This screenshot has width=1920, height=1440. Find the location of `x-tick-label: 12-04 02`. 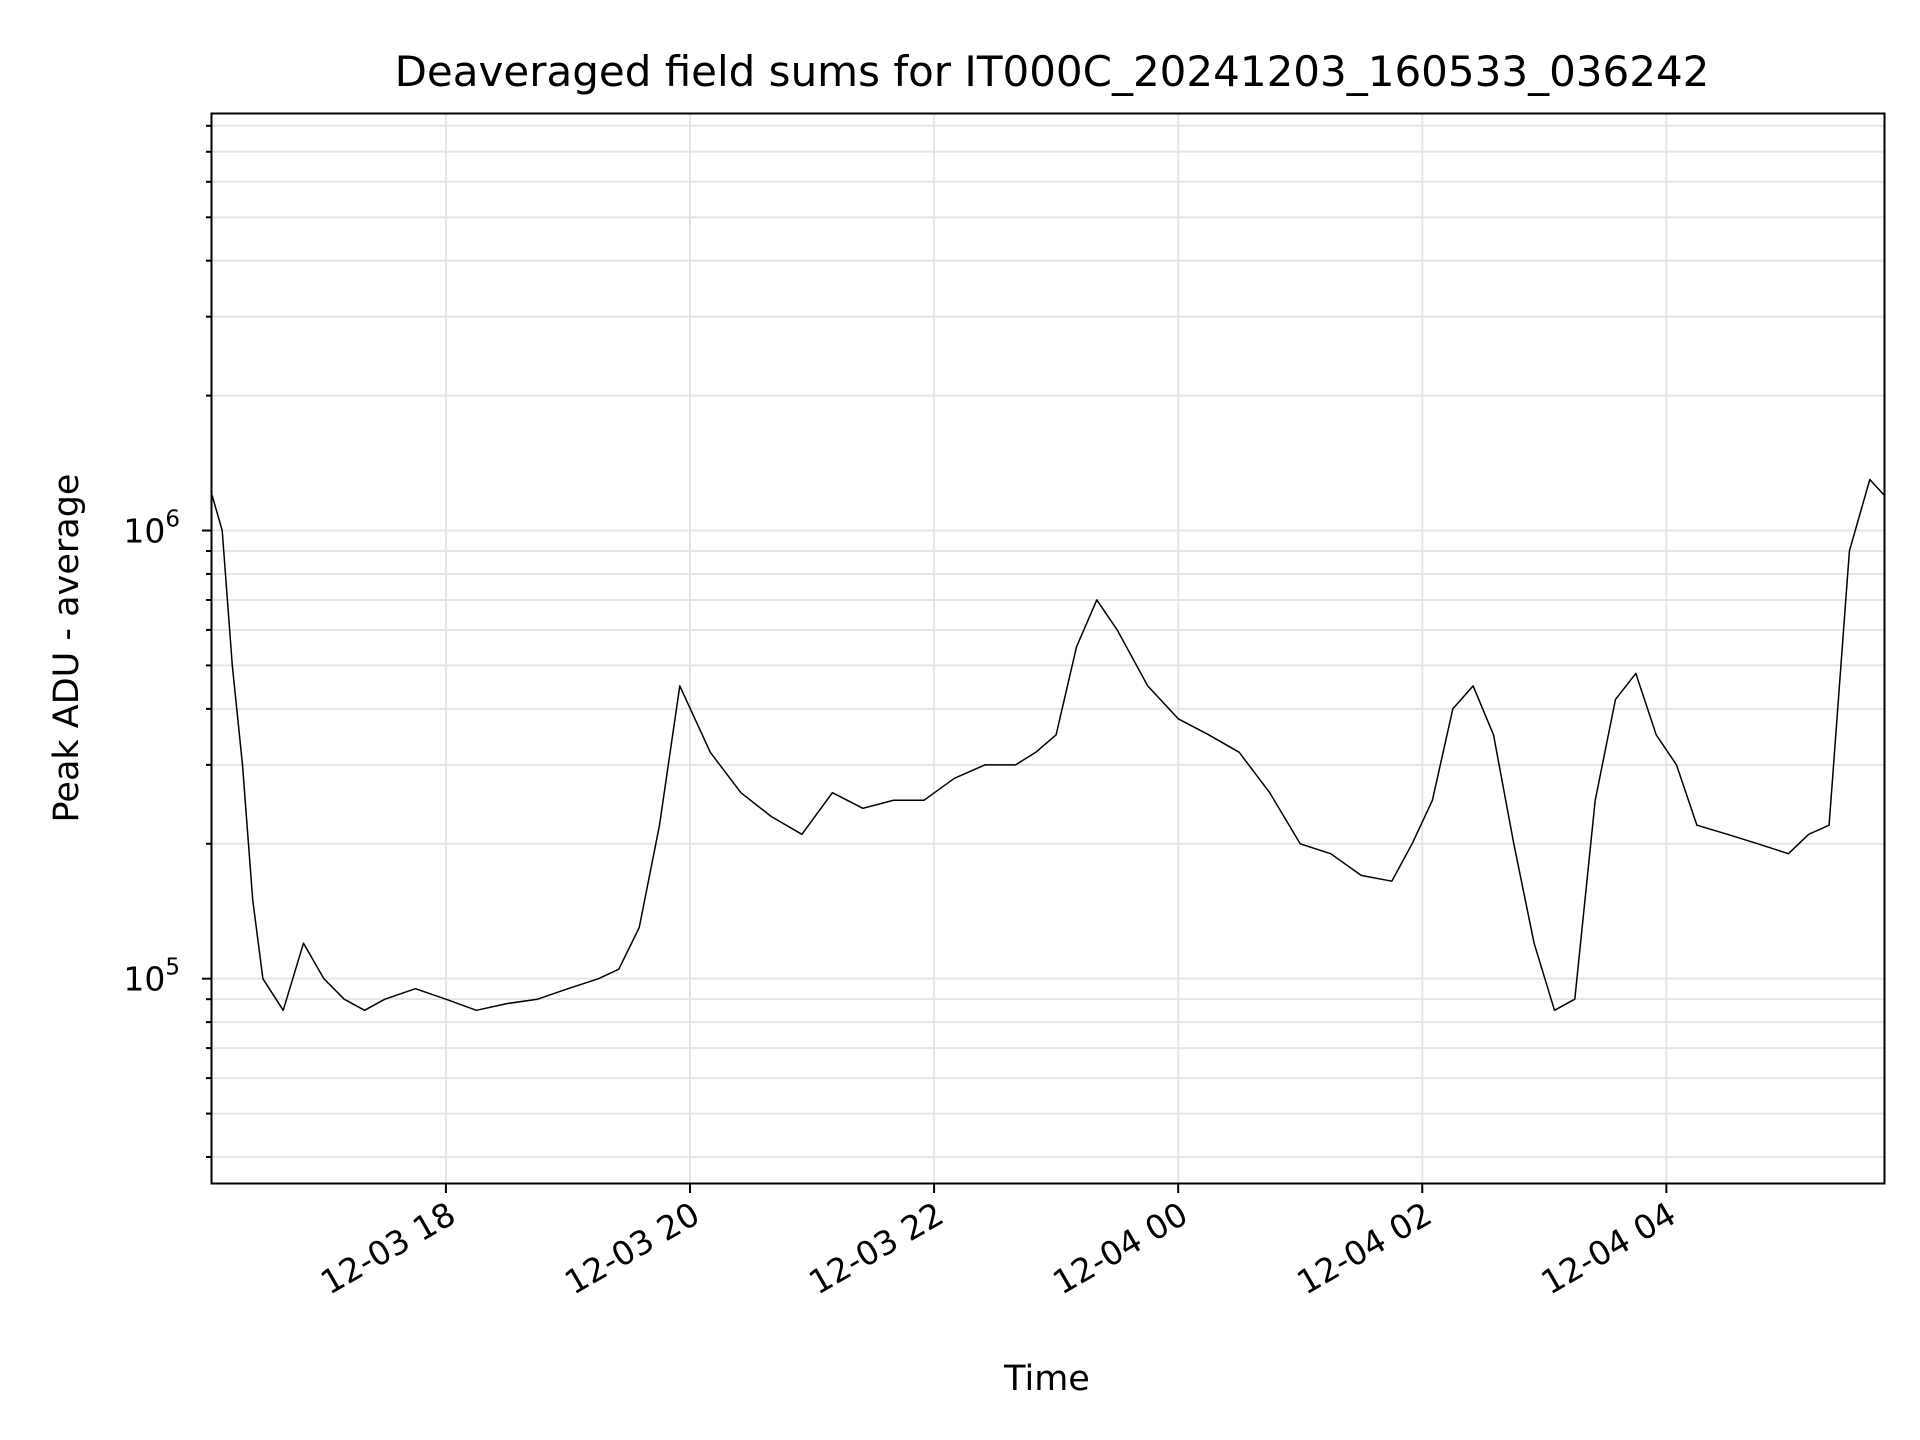

x-tick-label: 12-04 02 is located at coordinates (1364, 1248).